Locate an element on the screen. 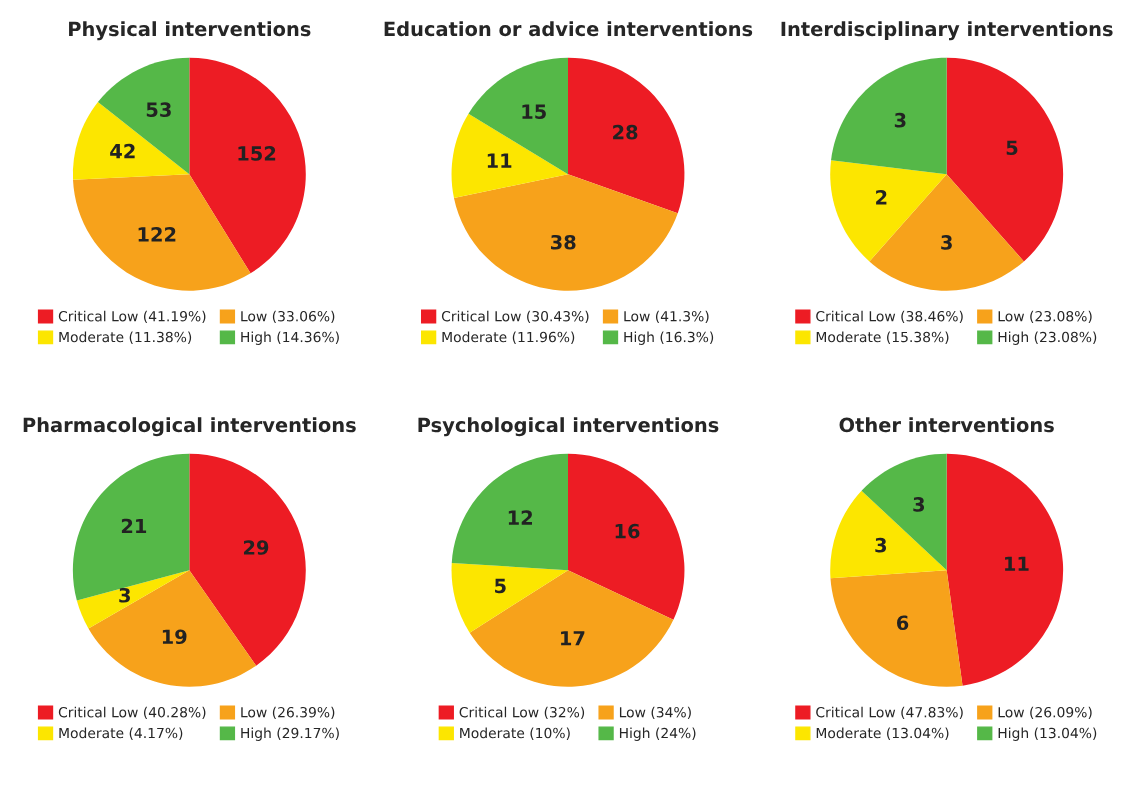 The width and height of the screenshot is (1136, 792). legend-label: Low (34%) is located at coordinates (655, 713).